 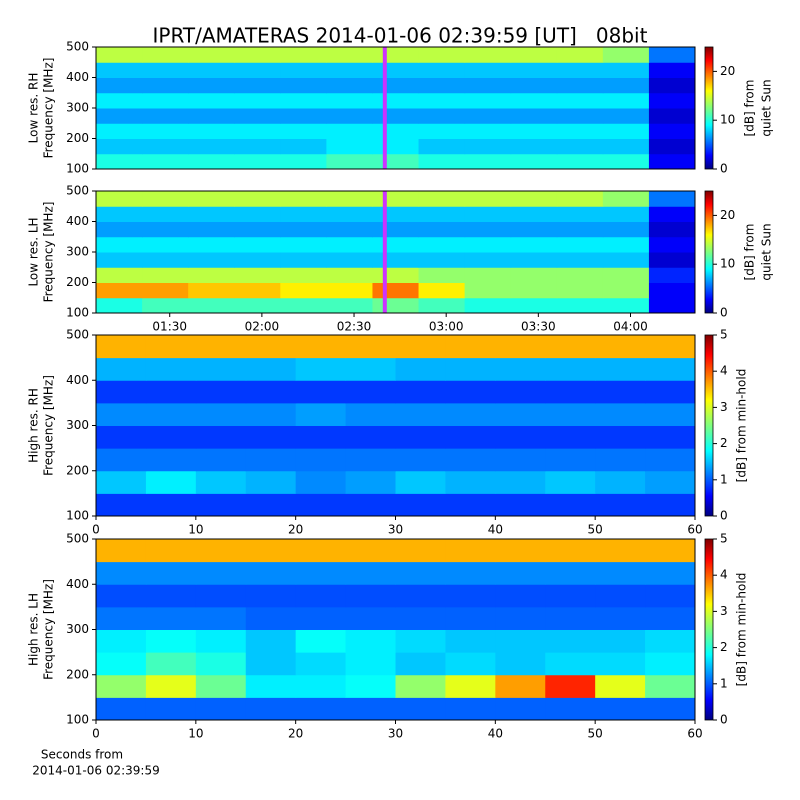 What do you see at coordinates (724, 611) in the screenshot?
I see `colorbar-tick-label: 3` at bounding box center [724, 611].